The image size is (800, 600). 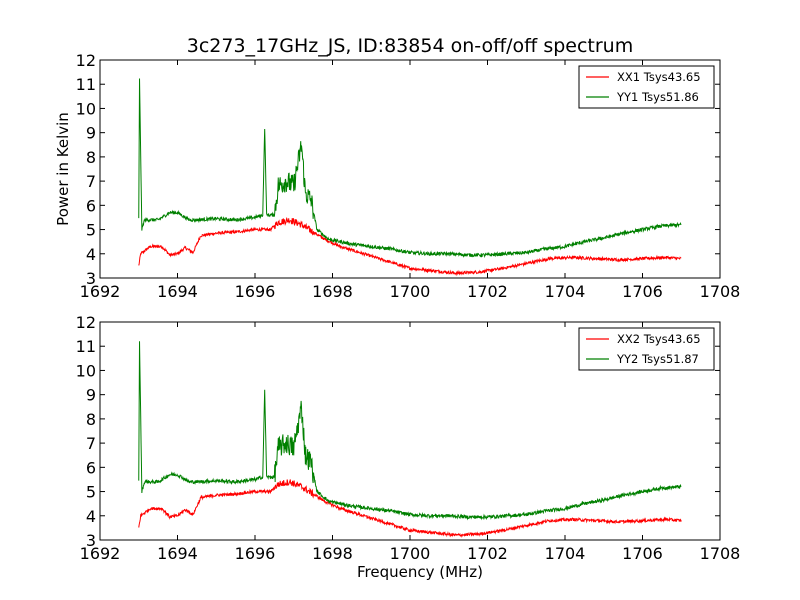 What do you see at coordinates (63, 169) in the screenshot?
I see `y-axis-label: Power in Kelvin` at bounding box center [63, 169].